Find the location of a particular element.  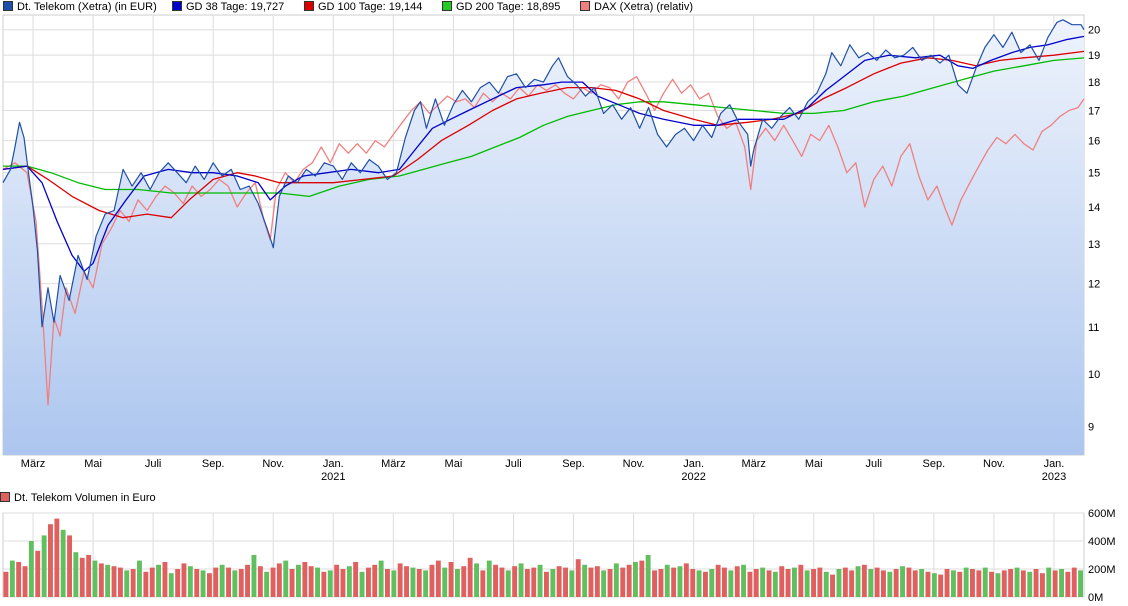

y-tick-label: 18 is located at coordinates (1094, 83).